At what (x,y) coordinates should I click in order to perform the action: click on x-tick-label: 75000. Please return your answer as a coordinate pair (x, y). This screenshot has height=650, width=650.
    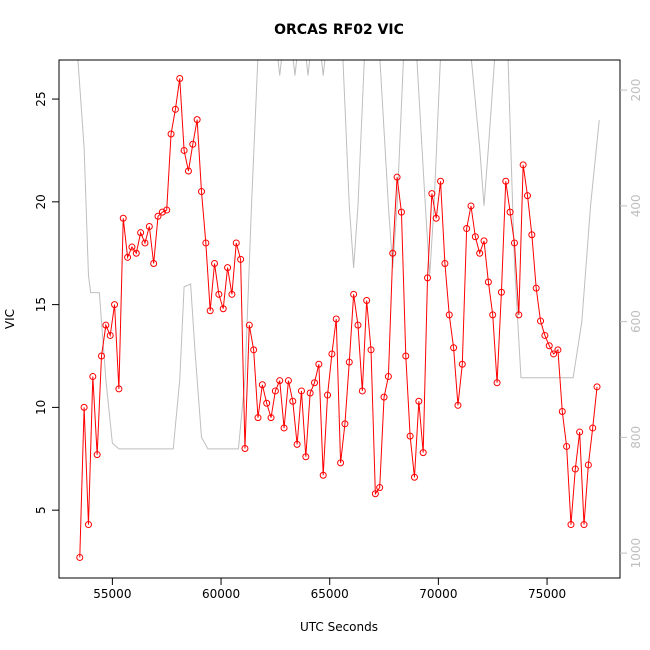
    Looking at the image, I should click on (547, 594).